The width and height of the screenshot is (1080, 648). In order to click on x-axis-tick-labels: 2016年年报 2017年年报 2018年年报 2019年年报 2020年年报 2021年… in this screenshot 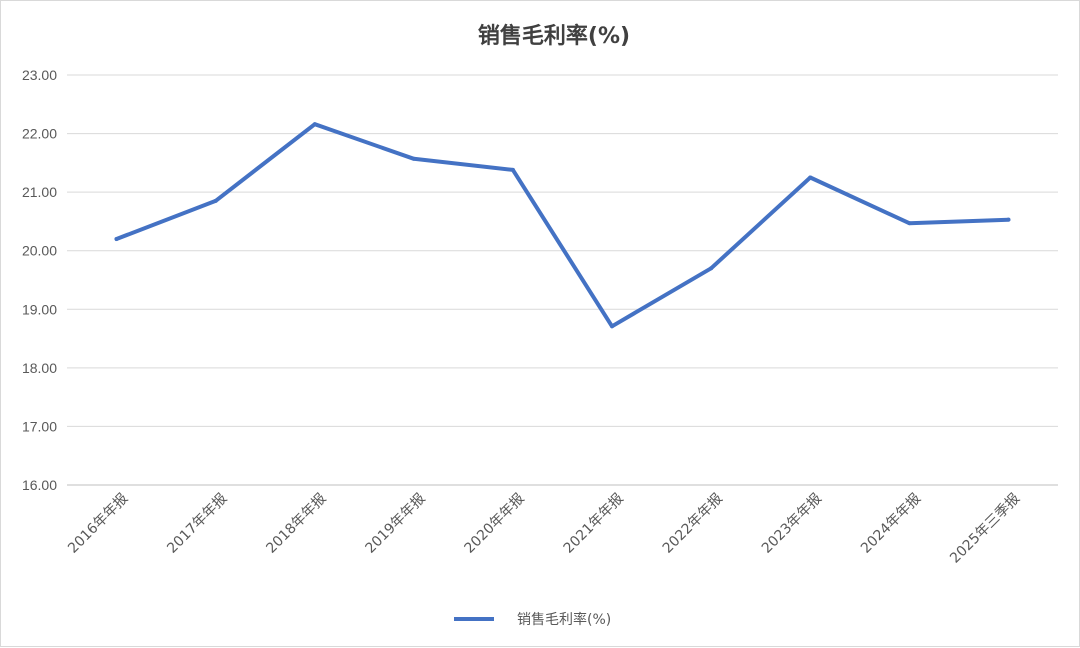, I will do `click(544, 529)`.